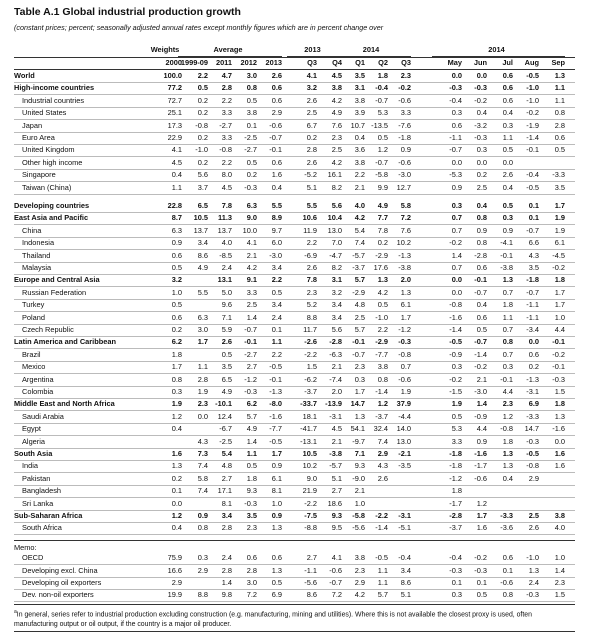 The image size is (595, 640). Describe the element at coordinates (558, 429) in the screenshot. I see `cell: -1.6` at that location.